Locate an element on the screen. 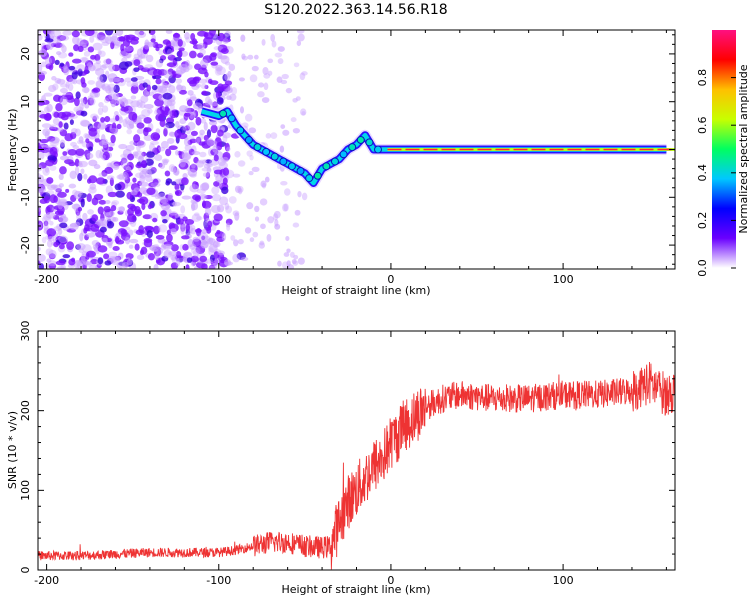 The width and height of the screenshot is (750, 600). y-tick-label: -10 is located at coordinates (25, 197).